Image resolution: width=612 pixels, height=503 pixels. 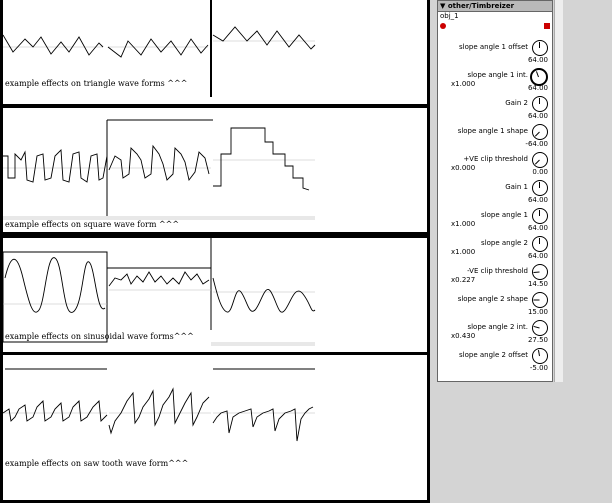 I want to click on inlet-port, so click(x=443, y=26).